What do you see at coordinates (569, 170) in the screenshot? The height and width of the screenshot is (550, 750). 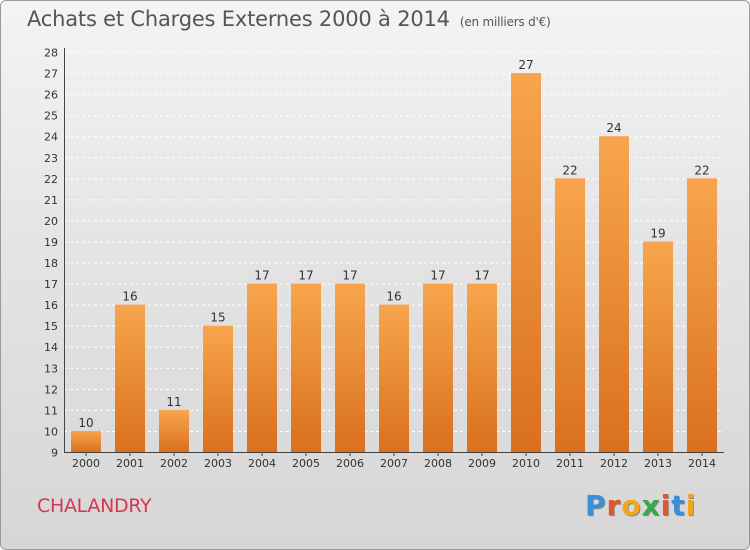 I see `data-label-2011: 22` at bounding box center [569, 170].